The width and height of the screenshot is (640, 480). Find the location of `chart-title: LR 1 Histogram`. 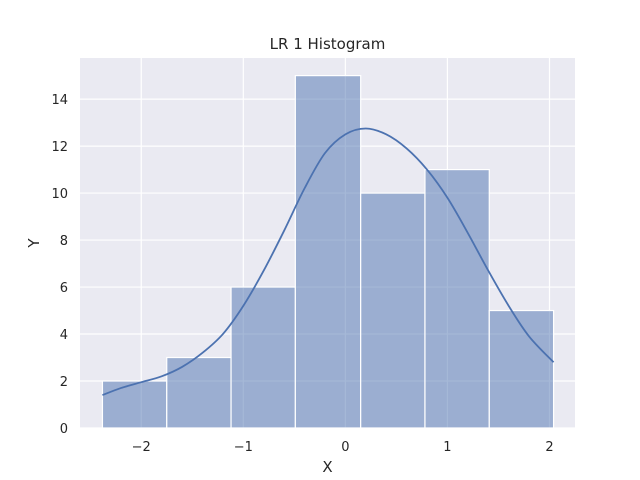

chart-title: LR 1 Histogram is located at coordinates (328, 44).